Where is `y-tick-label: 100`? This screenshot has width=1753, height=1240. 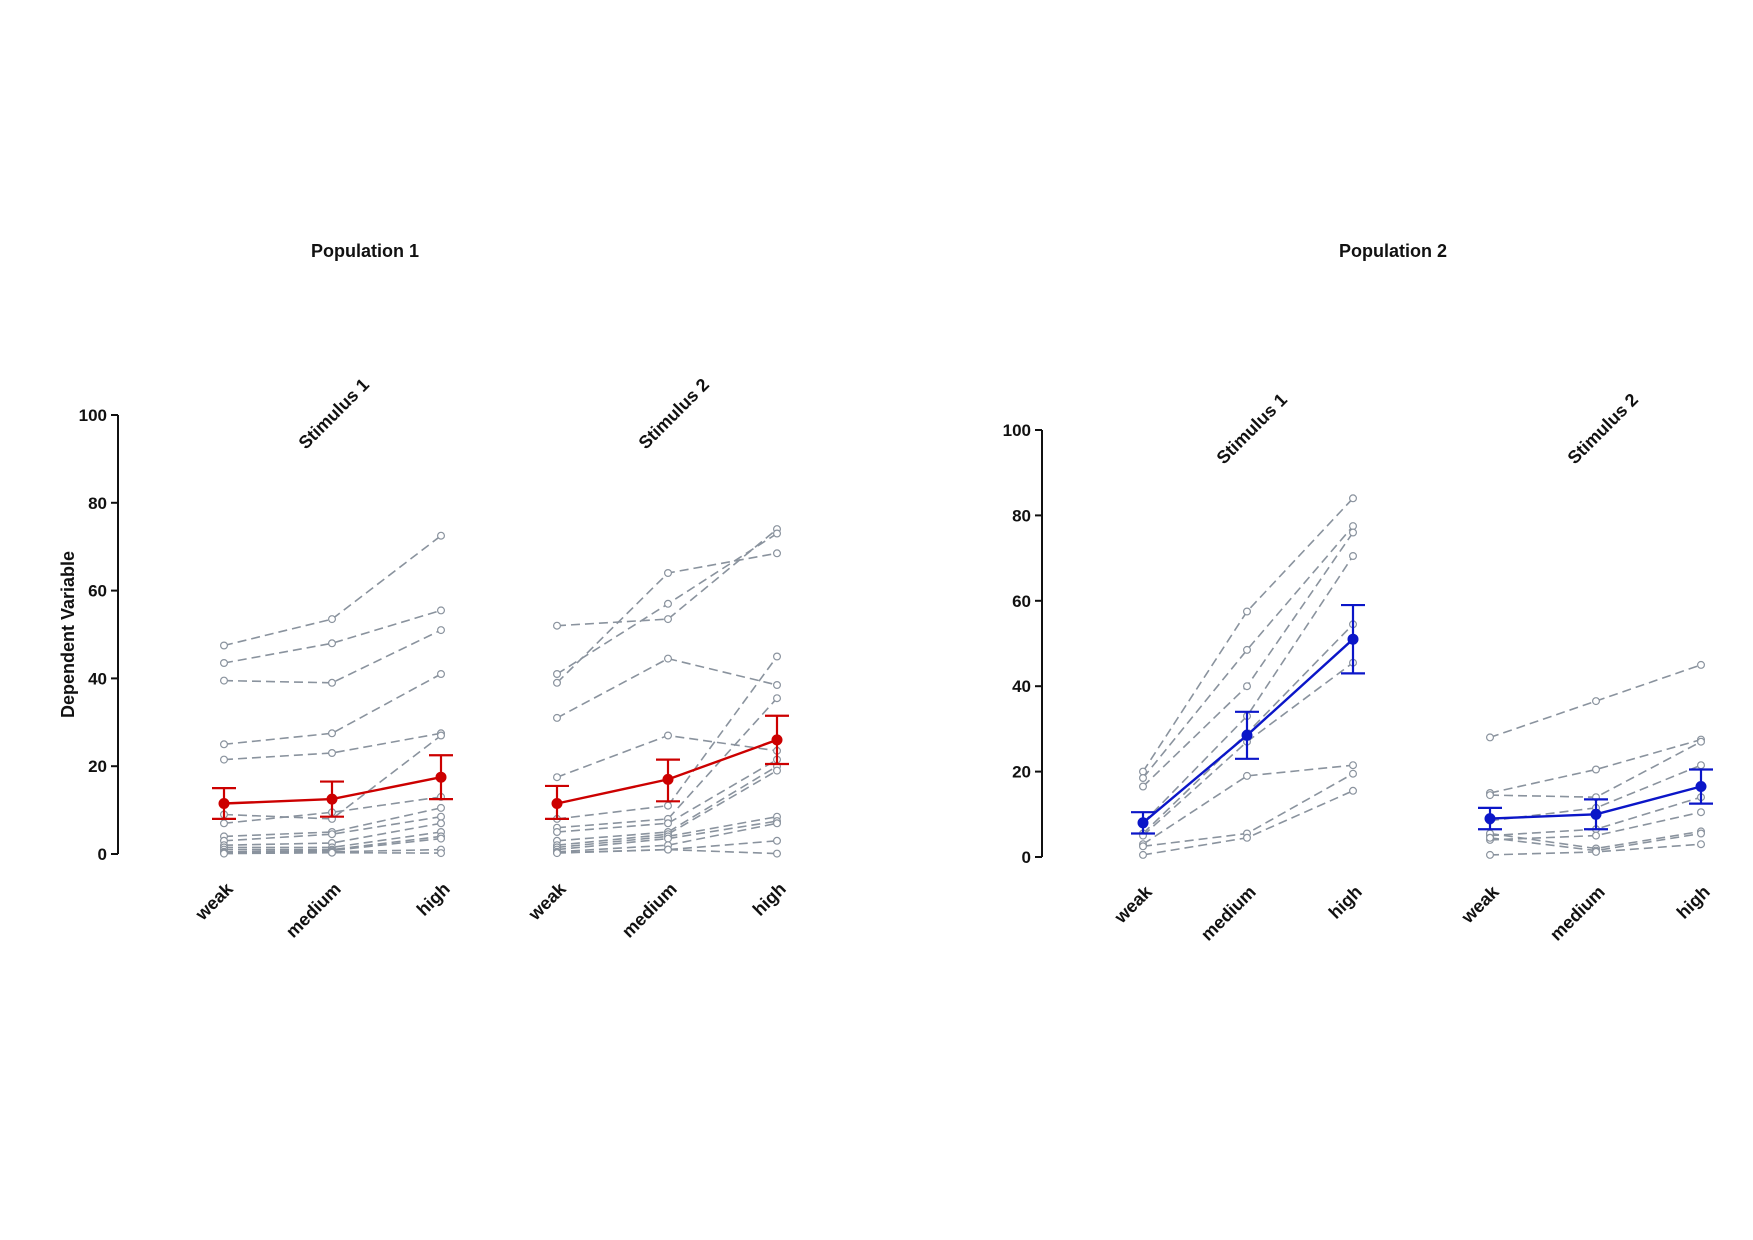
y-tick-label: 100 is located at coordinates (93, 415).